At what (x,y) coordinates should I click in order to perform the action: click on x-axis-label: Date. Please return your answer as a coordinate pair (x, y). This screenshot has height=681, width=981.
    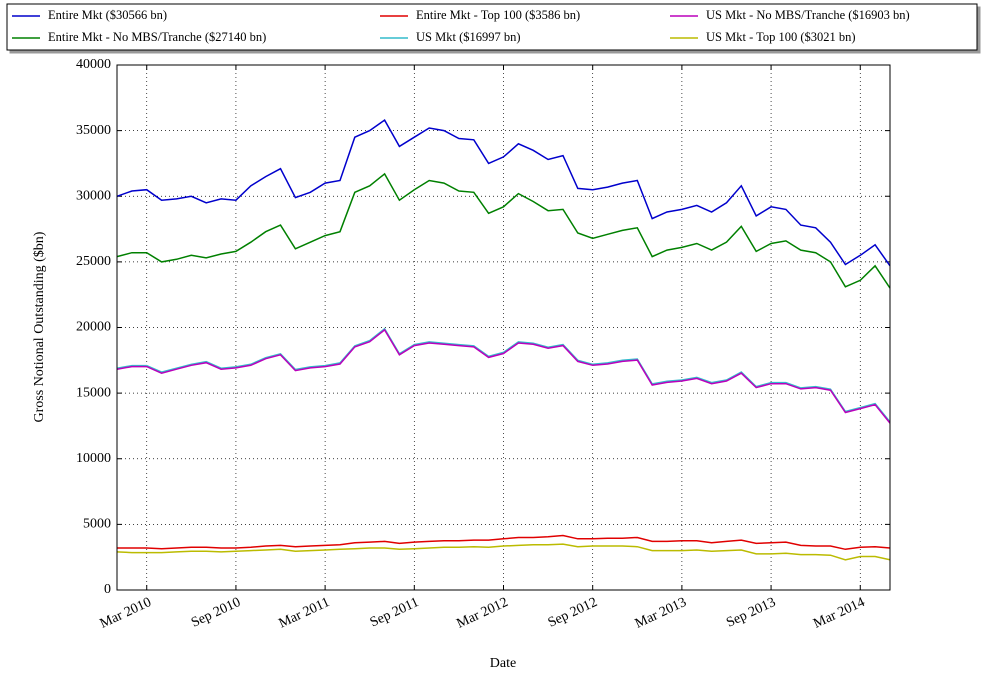
    Looking at the image, I should click on (503, 663).